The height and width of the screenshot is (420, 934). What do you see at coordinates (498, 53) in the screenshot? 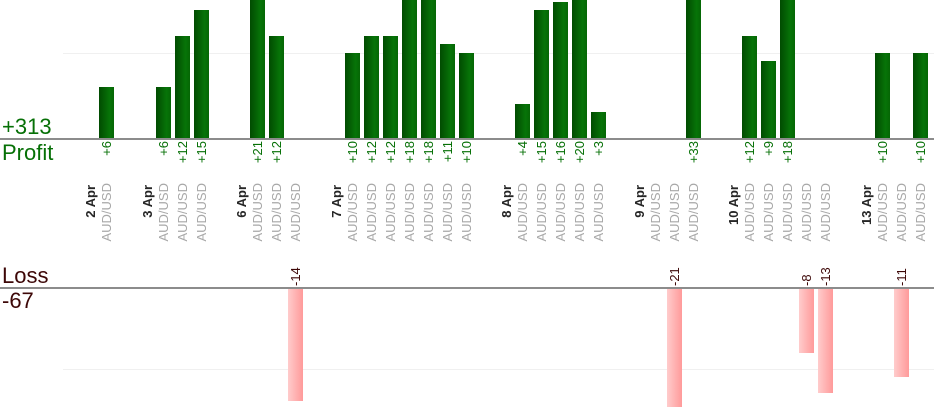
I see `profit-gridline` at bounding box center [498, 53].